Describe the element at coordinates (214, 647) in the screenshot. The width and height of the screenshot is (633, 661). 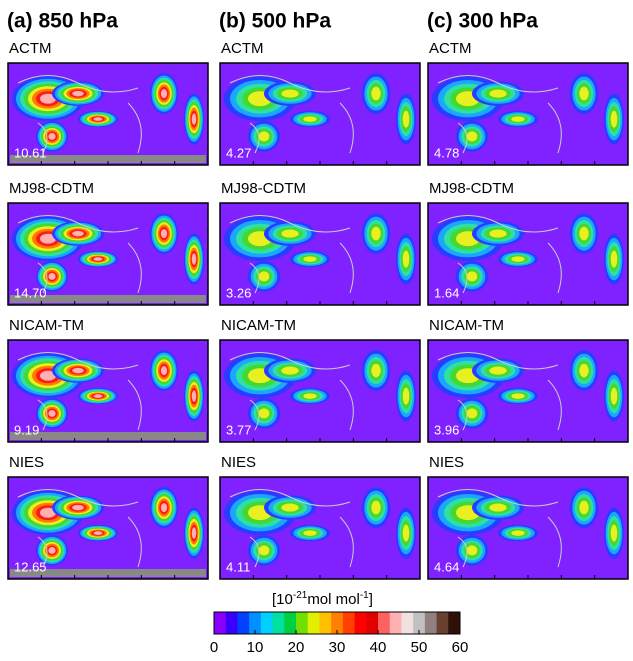
I see `colorbar-tick-label: 0` at that location.